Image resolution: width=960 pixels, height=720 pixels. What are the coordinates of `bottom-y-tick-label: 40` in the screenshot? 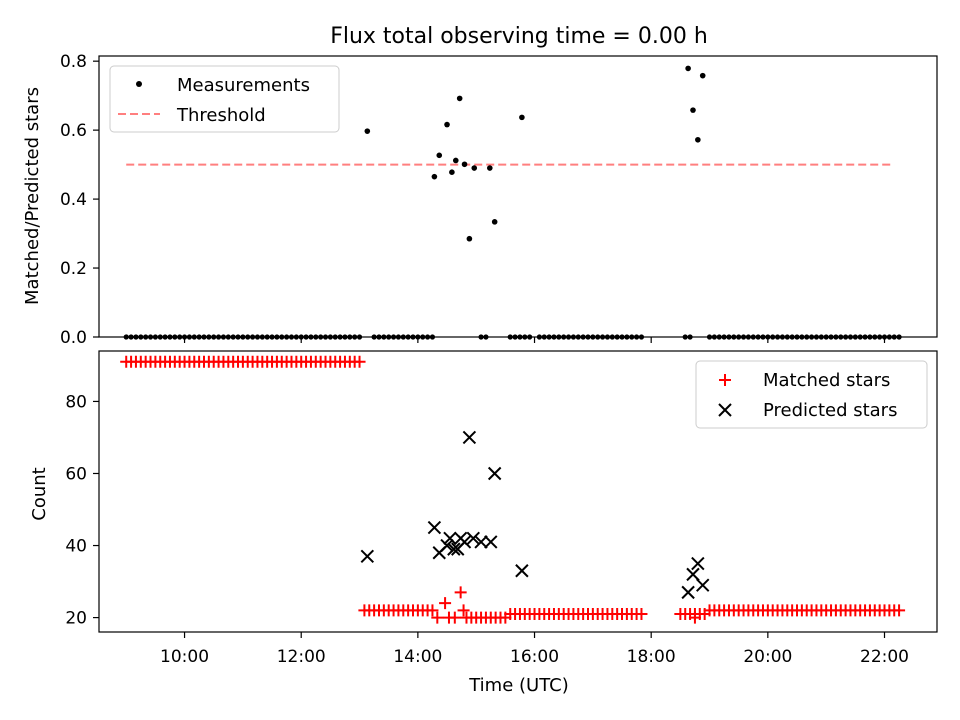 It's located at (76, 547).